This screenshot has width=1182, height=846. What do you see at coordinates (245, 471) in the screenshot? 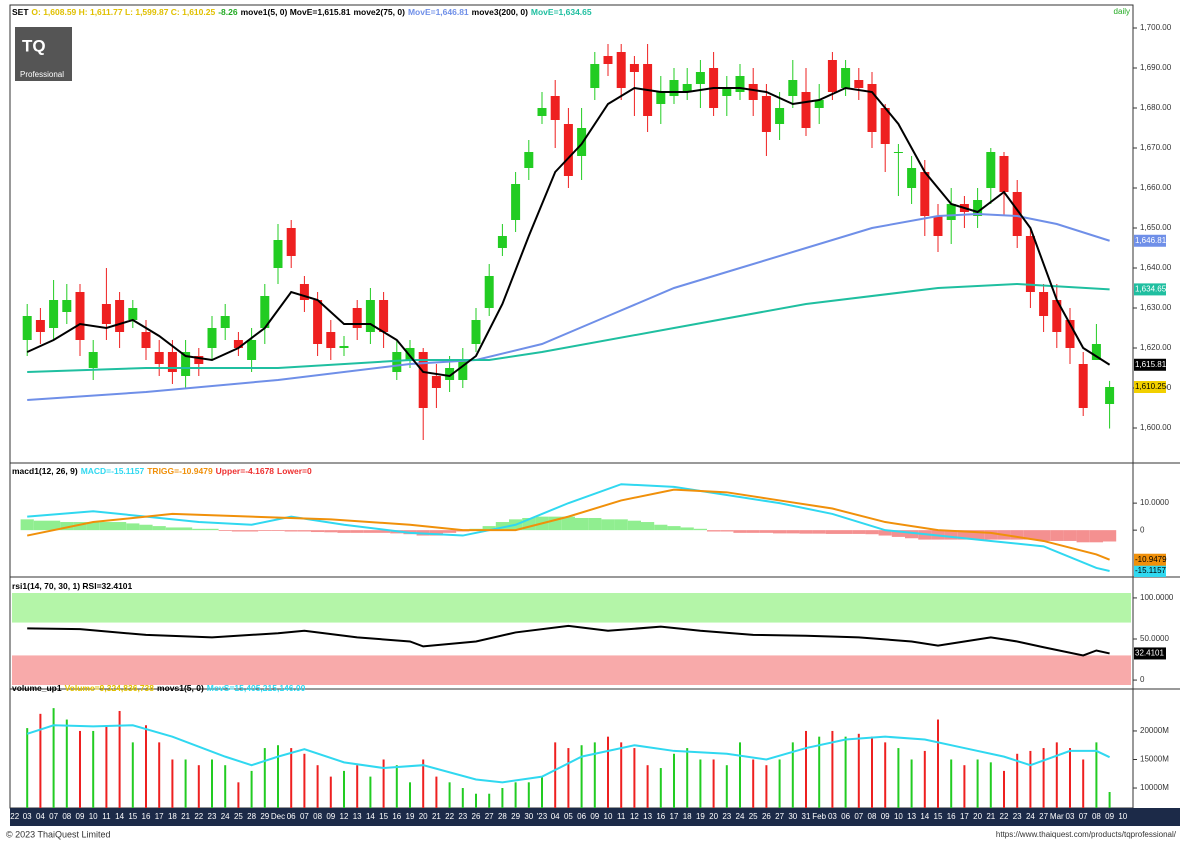
I see `header-item: Upper=-4.1678` at bounding box center [245, 471].